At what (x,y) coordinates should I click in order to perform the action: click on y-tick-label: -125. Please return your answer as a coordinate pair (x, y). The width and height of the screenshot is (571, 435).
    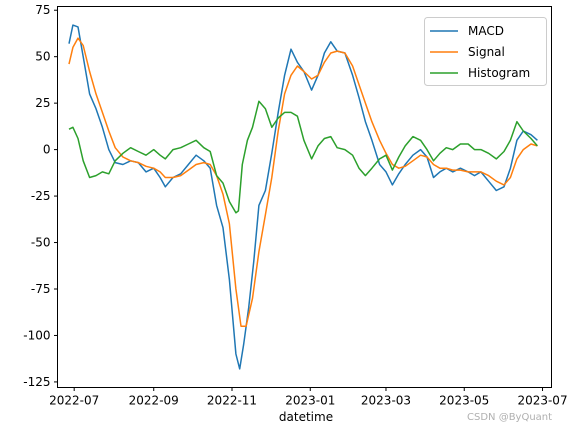
    Looking at the image, I should click on (36, 382).